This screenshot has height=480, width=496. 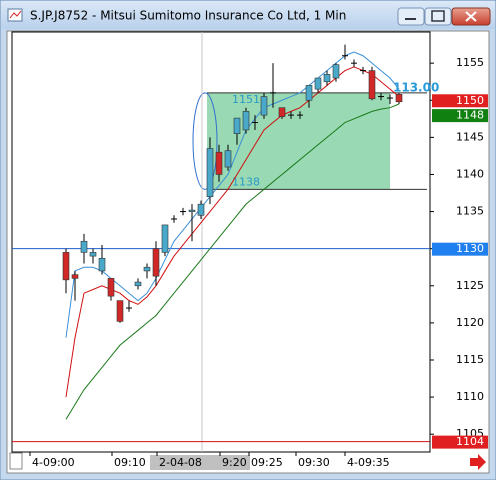 I want to click on scroll-left-button, so click(x=16, y=461).